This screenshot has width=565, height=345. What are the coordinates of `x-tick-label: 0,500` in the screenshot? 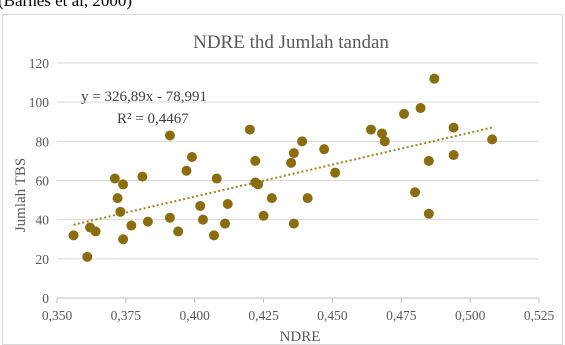 It's located at (470, 315).